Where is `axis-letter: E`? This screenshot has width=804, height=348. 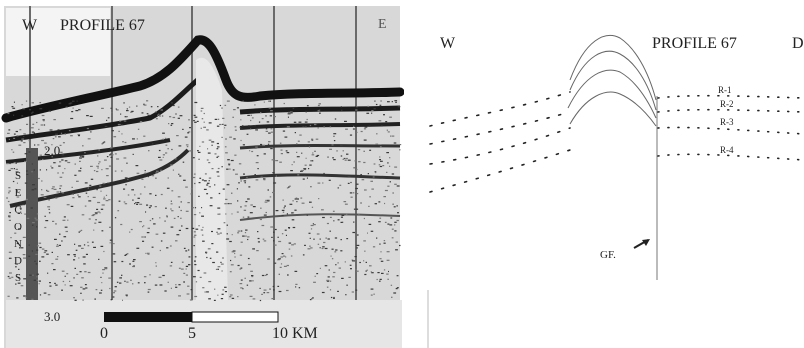
axis-letter: E is located at coordinates (18, 193).